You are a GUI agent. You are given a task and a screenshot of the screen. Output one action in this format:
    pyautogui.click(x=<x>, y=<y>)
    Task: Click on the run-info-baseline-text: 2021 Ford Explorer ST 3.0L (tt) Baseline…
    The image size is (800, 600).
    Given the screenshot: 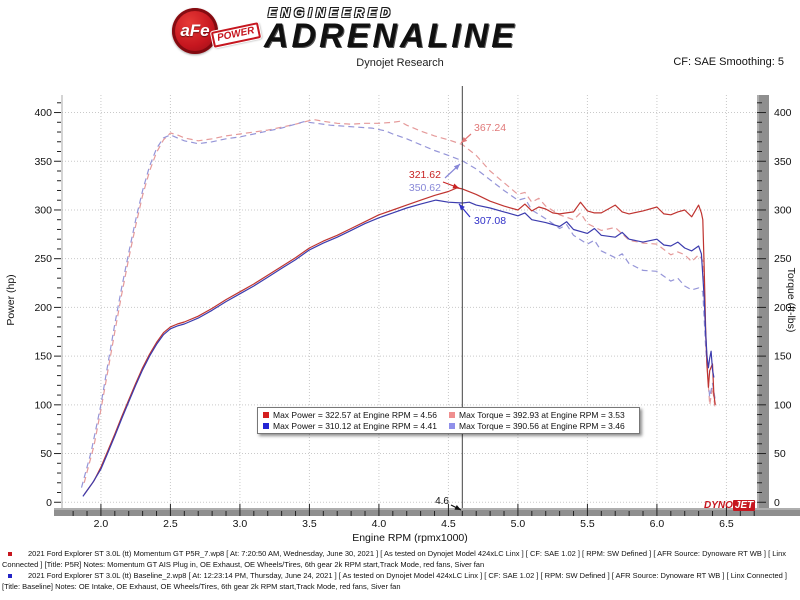 What is the action you would take?
    pyautogui.click(x=394, y=581)
    